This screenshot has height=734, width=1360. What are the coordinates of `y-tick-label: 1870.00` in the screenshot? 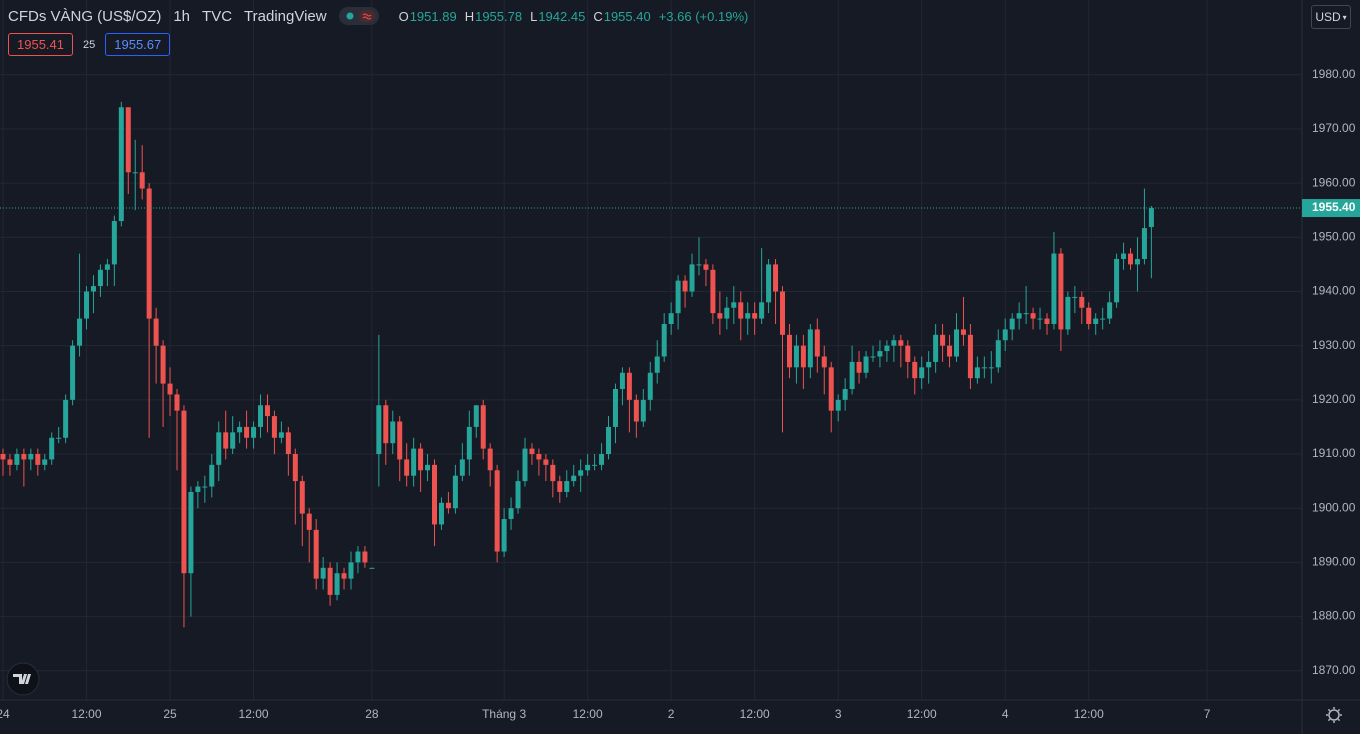 It's located at (1334, 670).